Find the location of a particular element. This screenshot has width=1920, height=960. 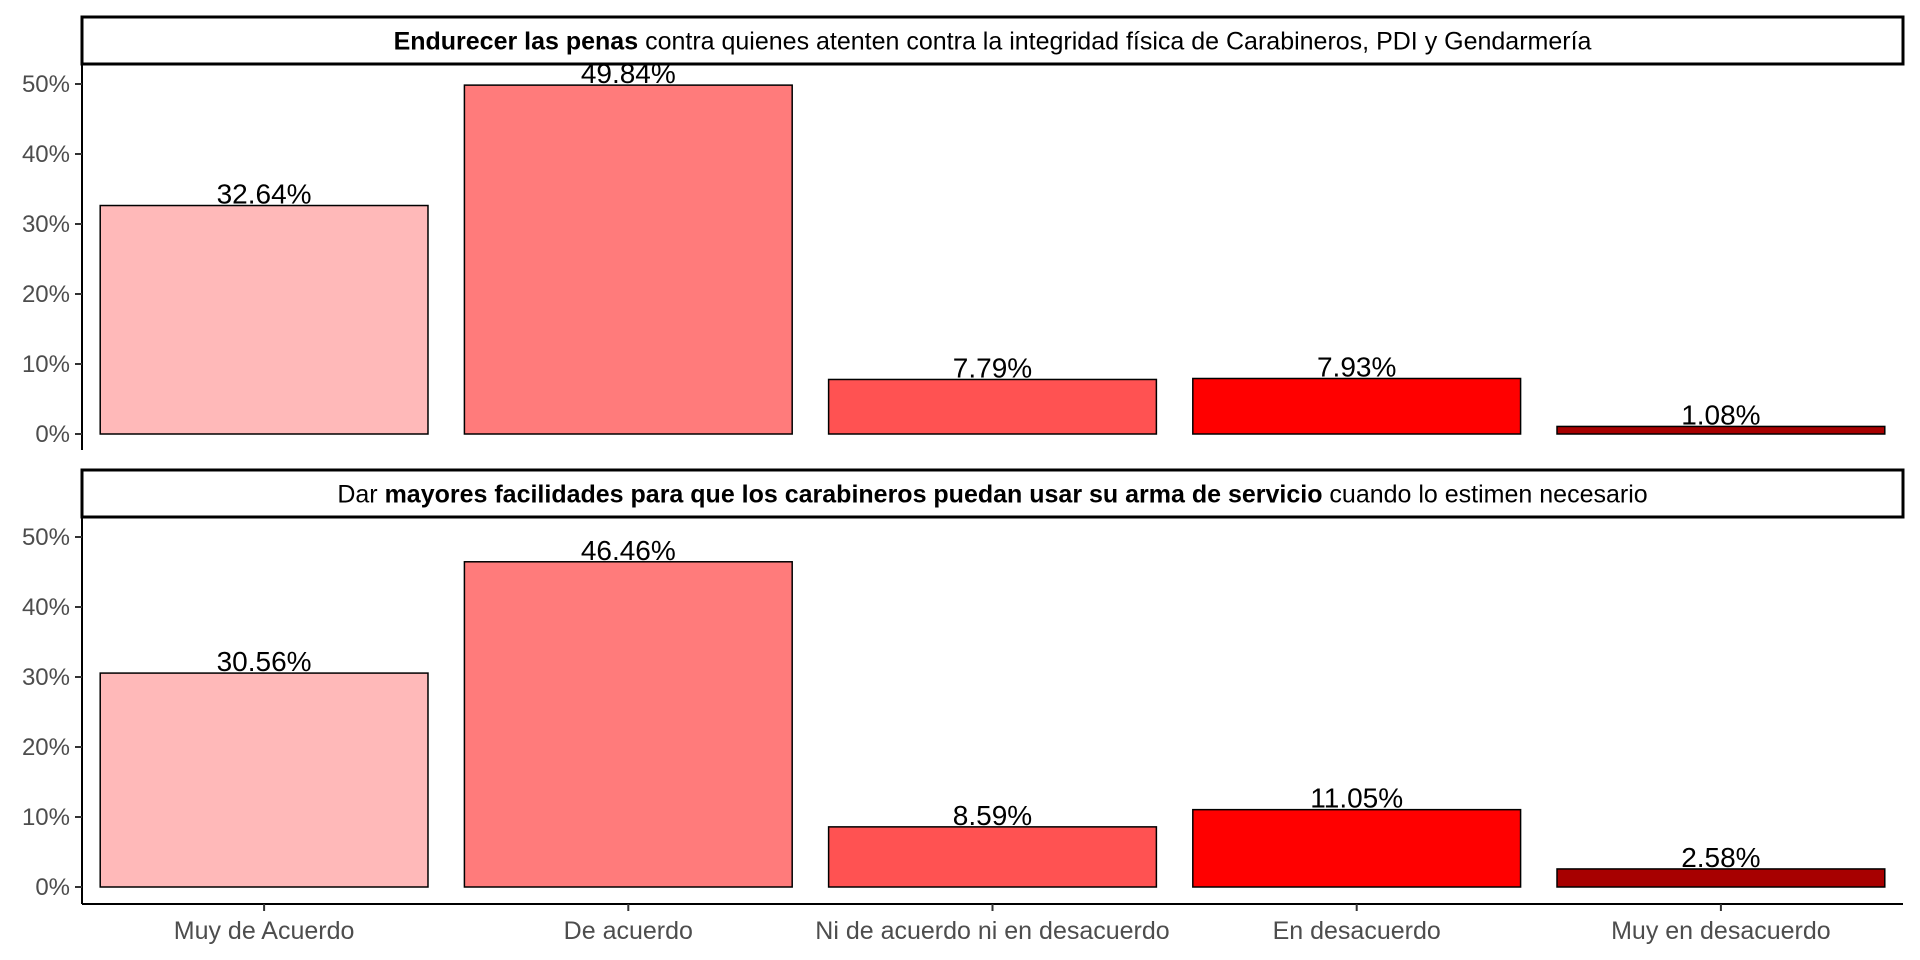

data-label: 1.08% is located at coordinates (1720, 414).